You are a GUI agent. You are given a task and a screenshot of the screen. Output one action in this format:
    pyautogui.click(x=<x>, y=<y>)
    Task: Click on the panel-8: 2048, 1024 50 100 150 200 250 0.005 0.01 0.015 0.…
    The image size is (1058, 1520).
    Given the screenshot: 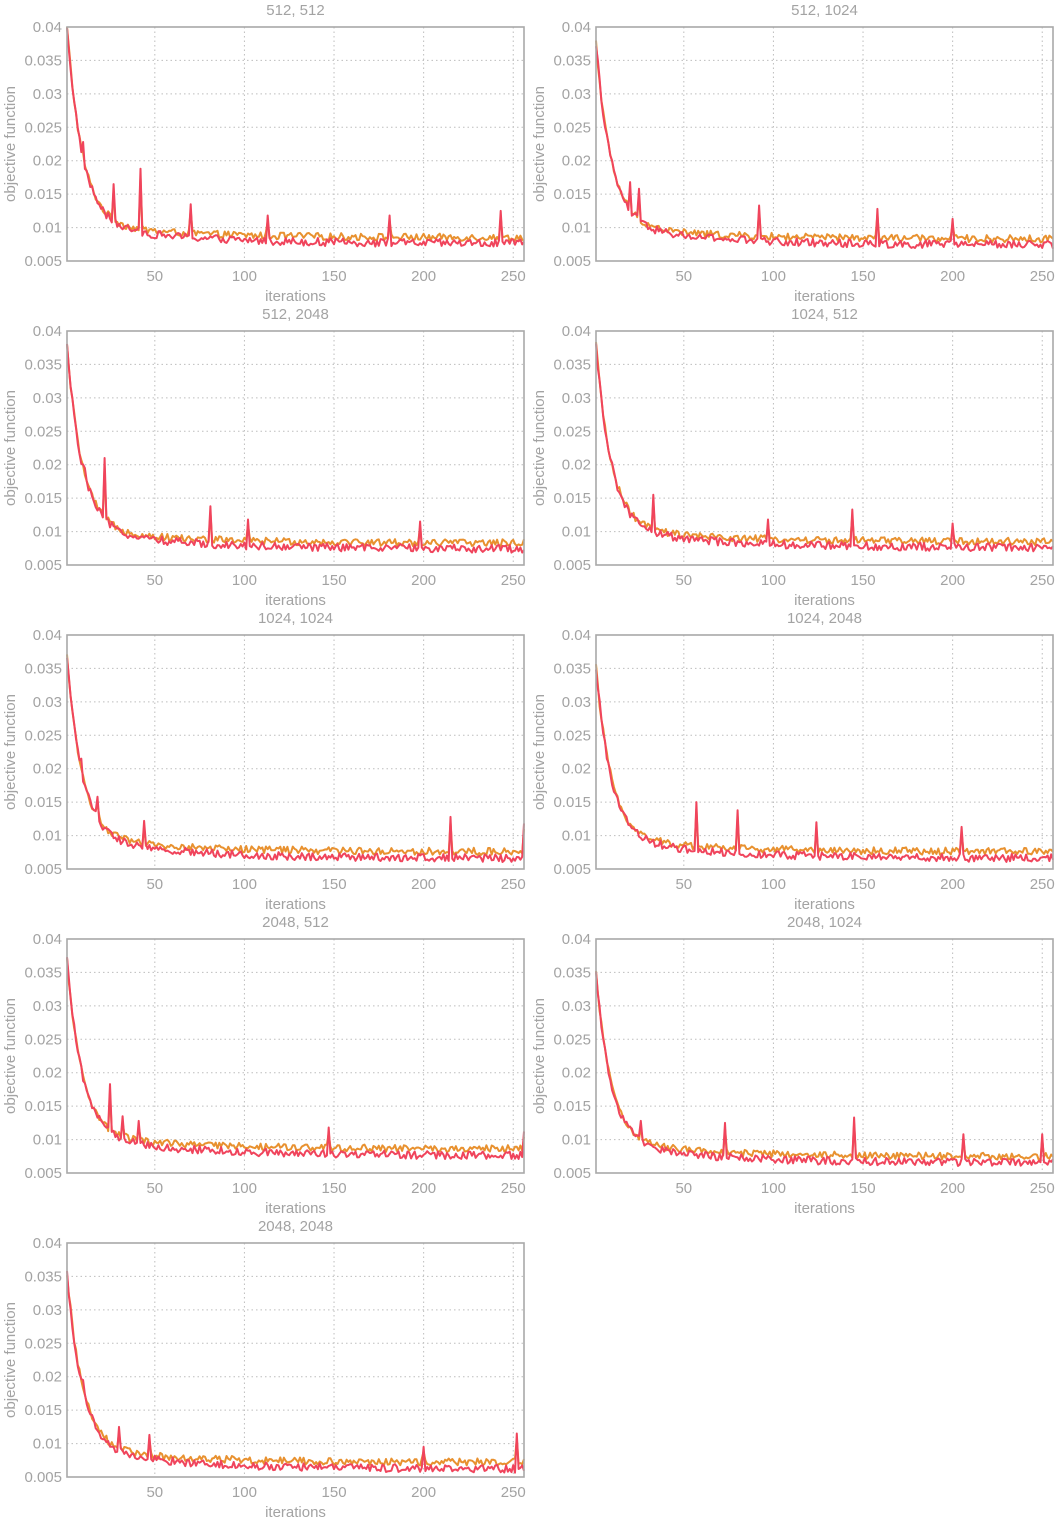 What is the action you would take?
    pyautogui.click(x=793, y=1065)
    